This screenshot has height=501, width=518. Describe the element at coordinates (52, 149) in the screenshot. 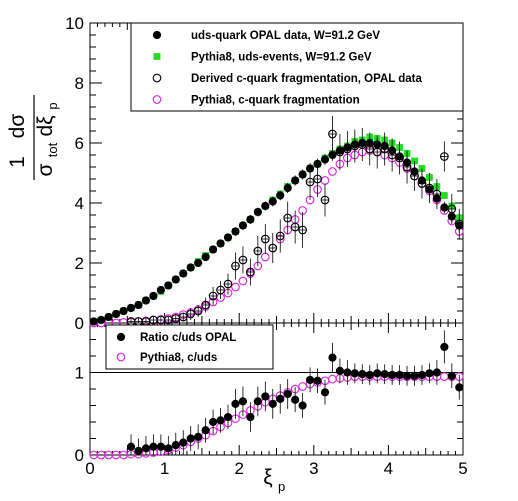

I see `y-label-sub-tot: tot` at that location.